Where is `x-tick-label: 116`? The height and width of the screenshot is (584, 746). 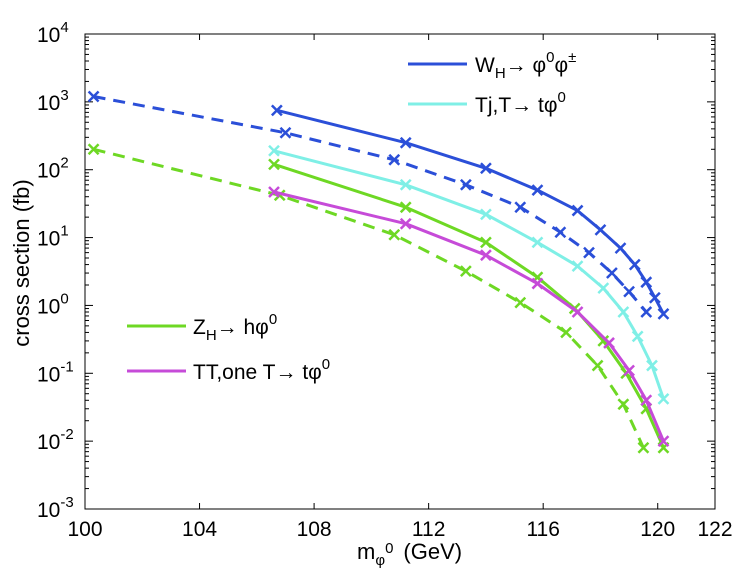
x-tick-label: 116 is located at coordinates (542, 529).